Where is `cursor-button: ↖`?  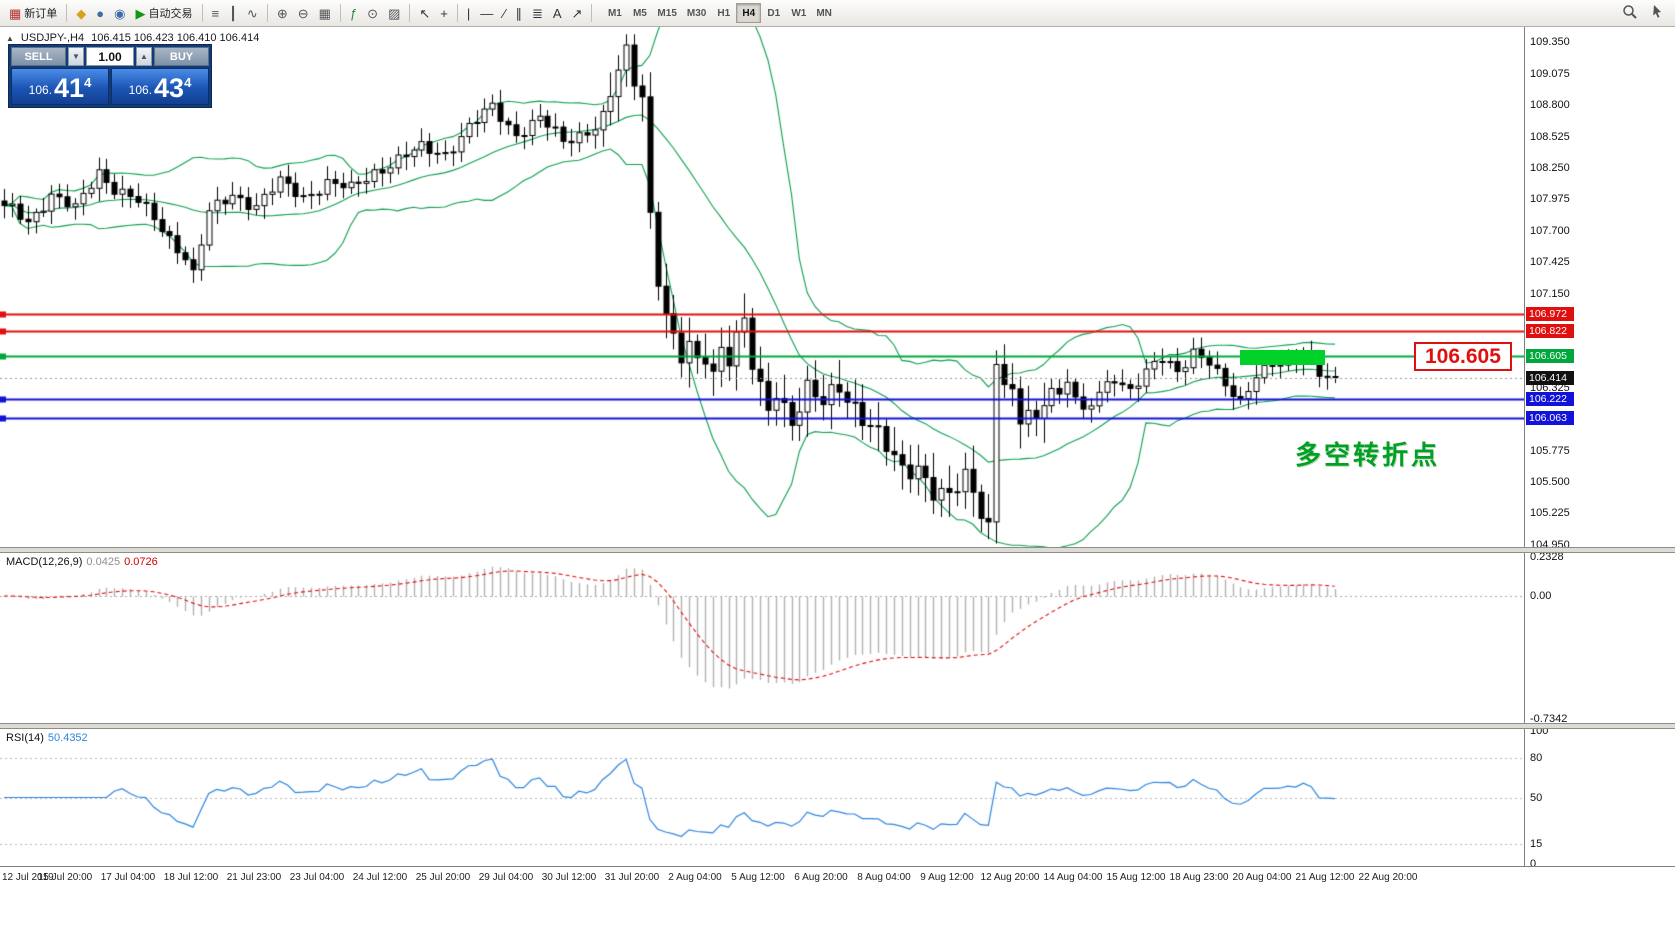
cursor-button: ↖ is located at coordinates (424, 13).